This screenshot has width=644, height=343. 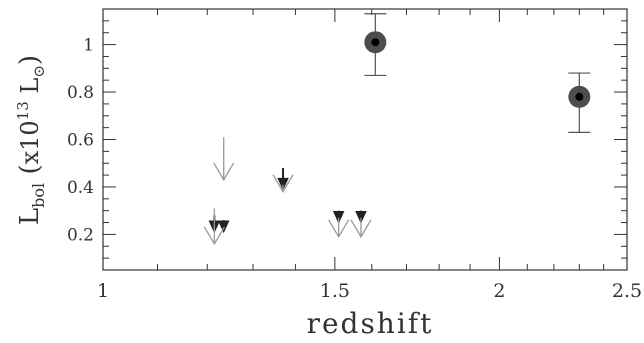 I want to click on y-tick-label: 0.2, so click(x=80, y=235).